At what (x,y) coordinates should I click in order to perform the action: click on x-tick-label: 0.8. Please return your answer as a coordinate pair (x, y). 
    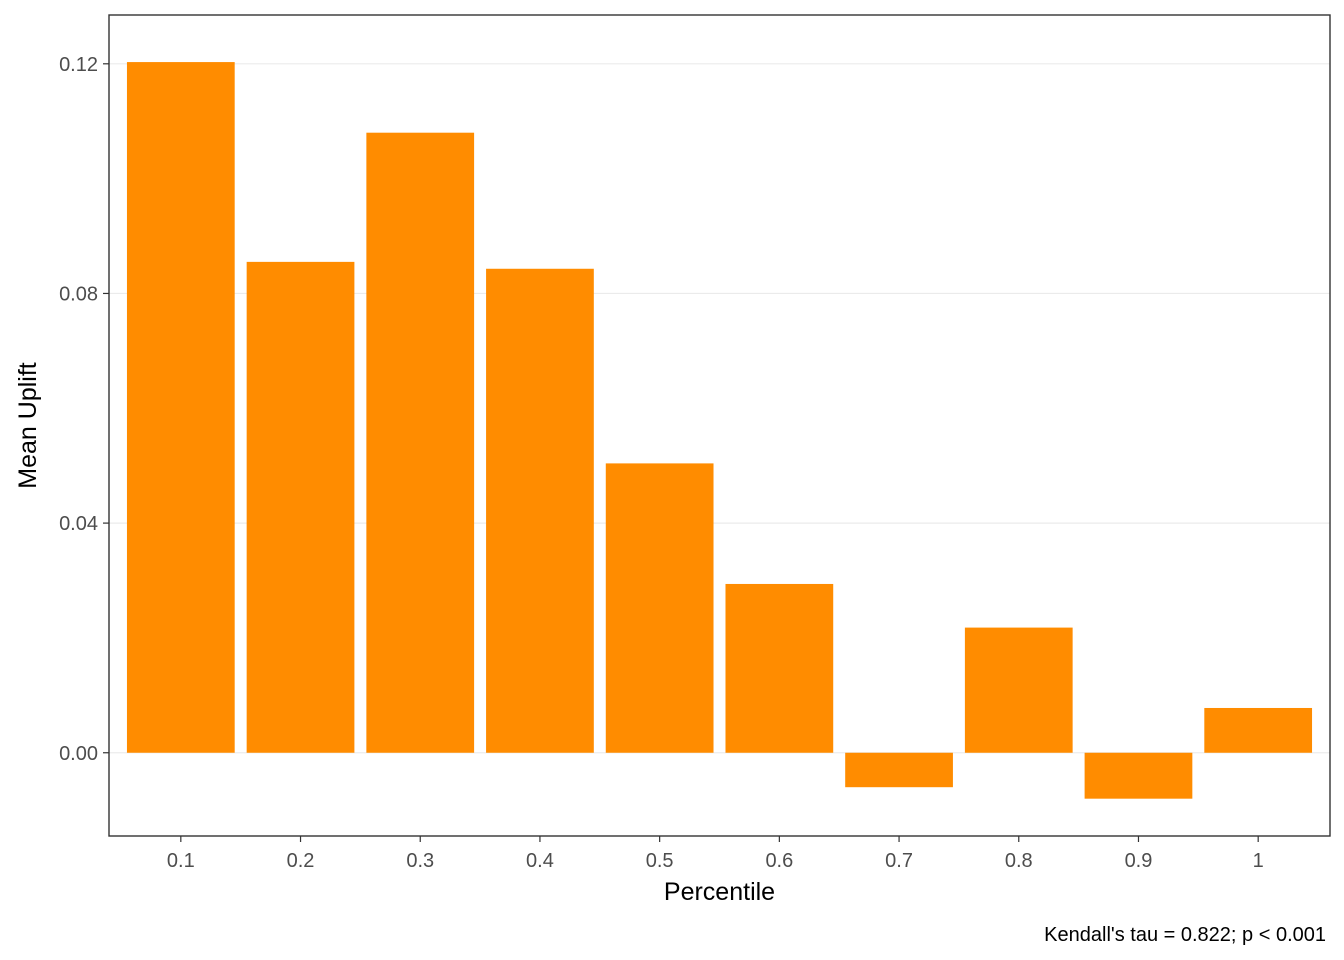
    Looking at the image, I should click on (1019, 861).